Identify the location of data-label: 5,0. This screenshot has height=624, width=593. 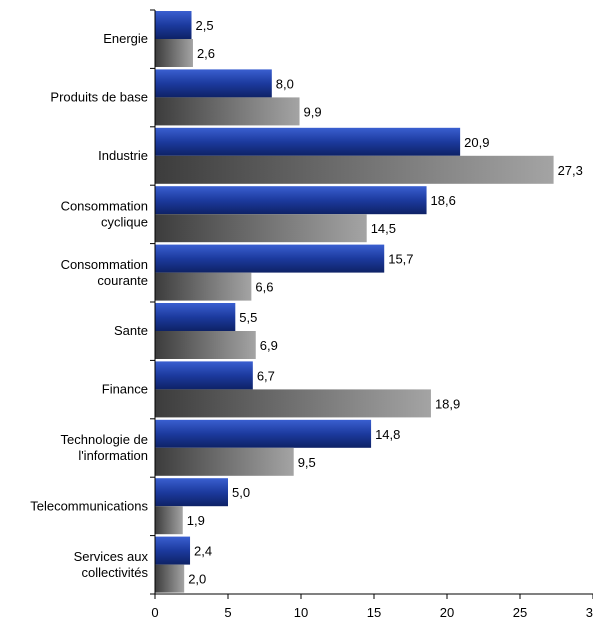
(241, 492).